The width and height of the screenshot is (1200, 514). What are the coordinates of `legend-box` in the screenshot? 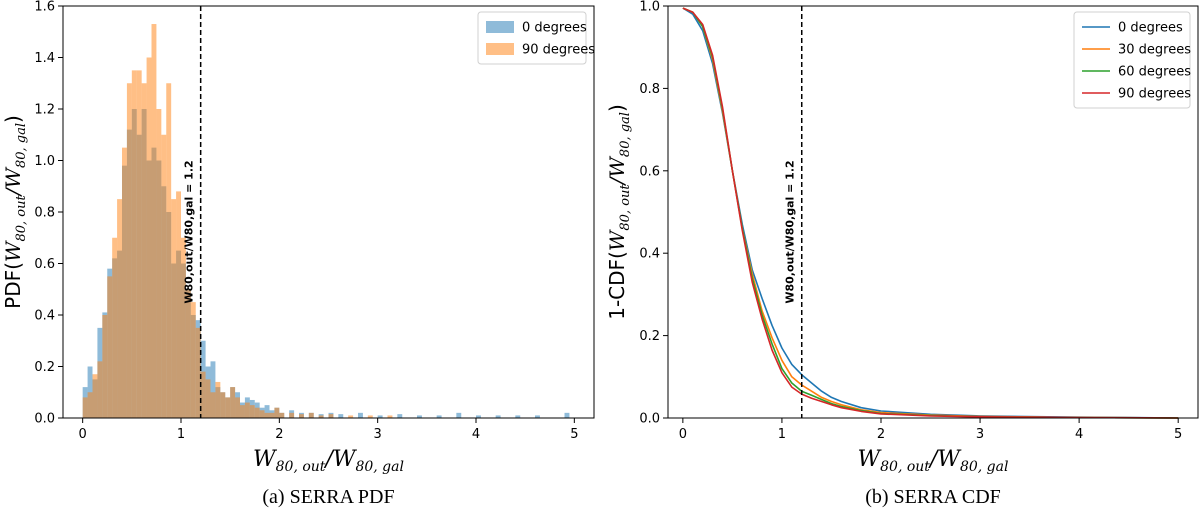 It's located at (1132, 60).